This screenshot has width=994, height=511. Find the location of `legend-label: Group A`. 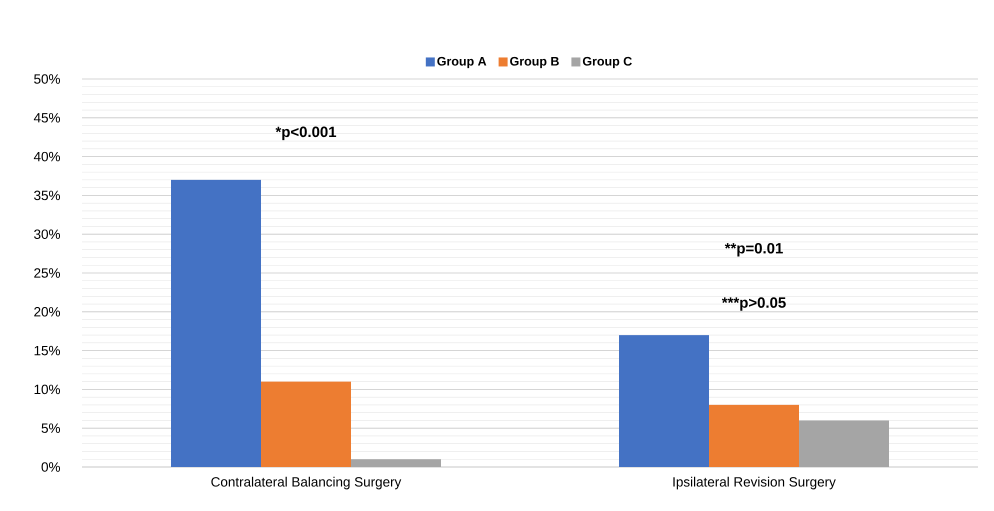

legend-label: Group A is located at coordinates (461, 62).